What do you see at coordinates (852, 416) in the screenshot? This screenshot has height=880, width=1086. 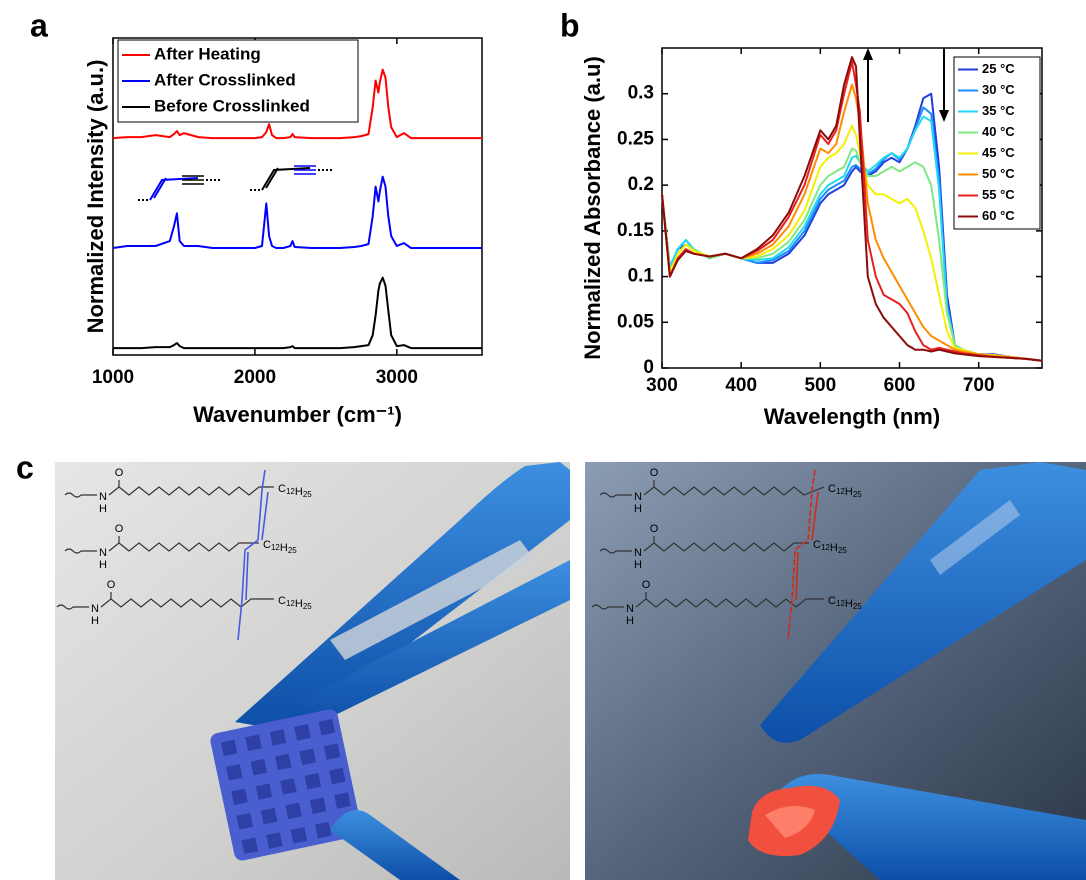 I see `x-axis-label: Wavelength (nm)` at bounding box center [852, 416].